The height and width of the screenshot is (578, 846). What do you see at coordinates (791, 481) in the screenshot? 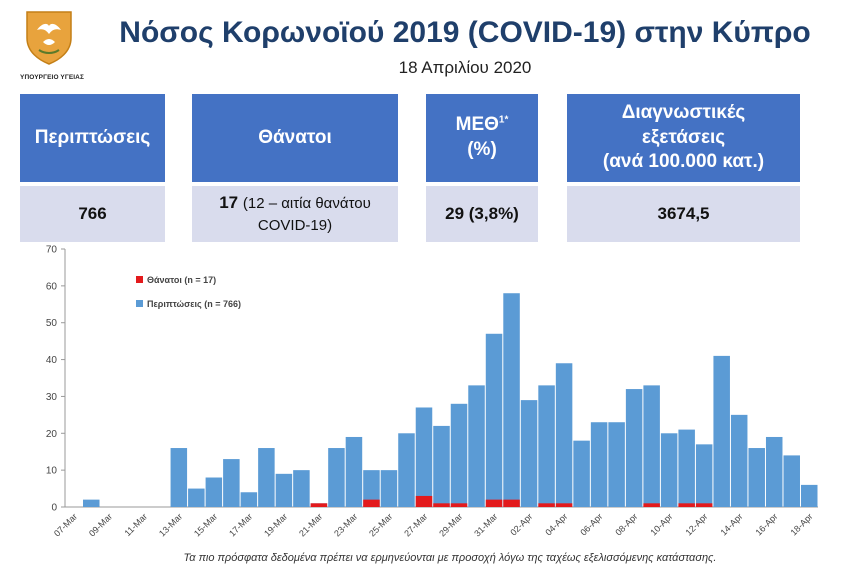
I see `bar-cases-17-Apr` at bounding box center [791, 481].